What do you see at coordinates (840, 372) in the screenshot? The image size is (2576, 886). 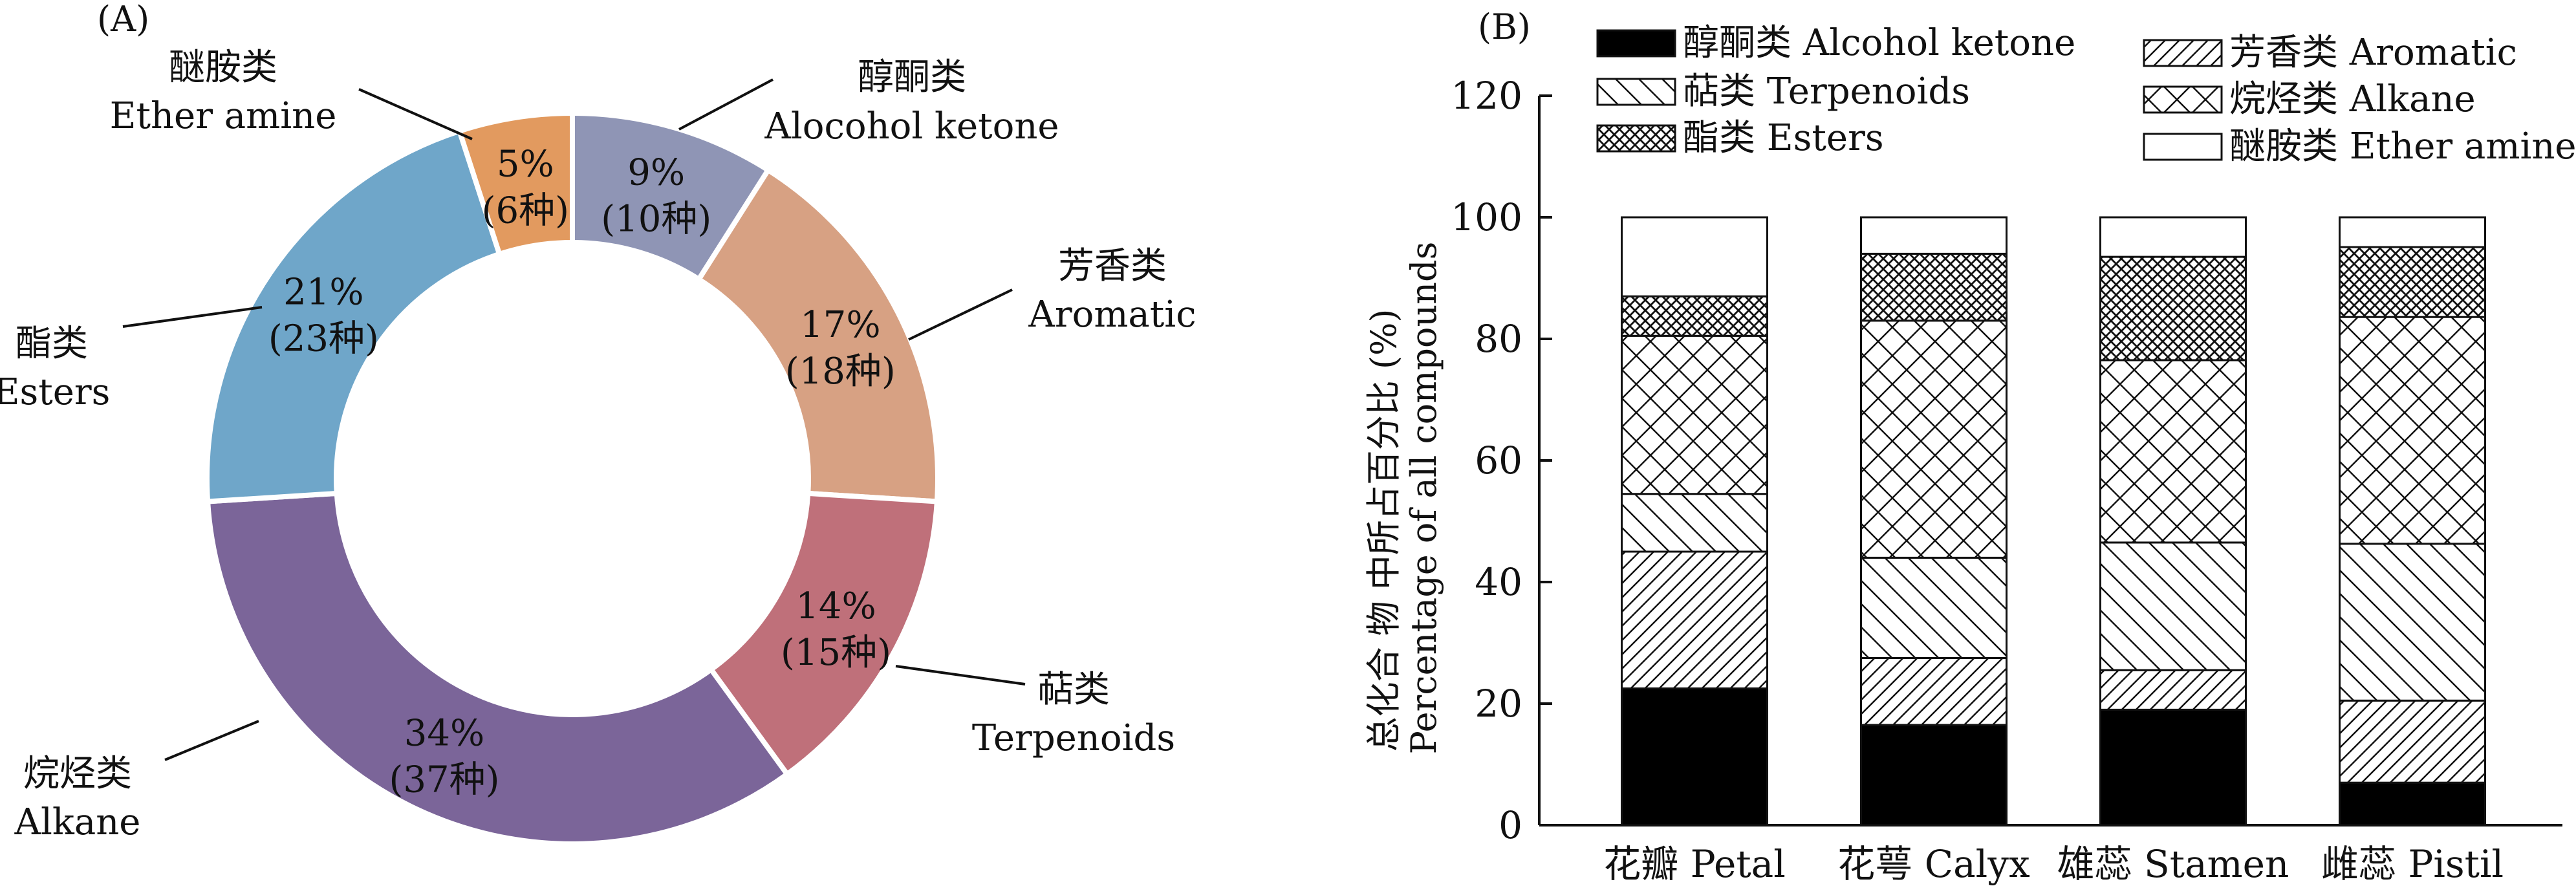 I see `slice-count-label: (18种)` at bounding box center [840, 372].